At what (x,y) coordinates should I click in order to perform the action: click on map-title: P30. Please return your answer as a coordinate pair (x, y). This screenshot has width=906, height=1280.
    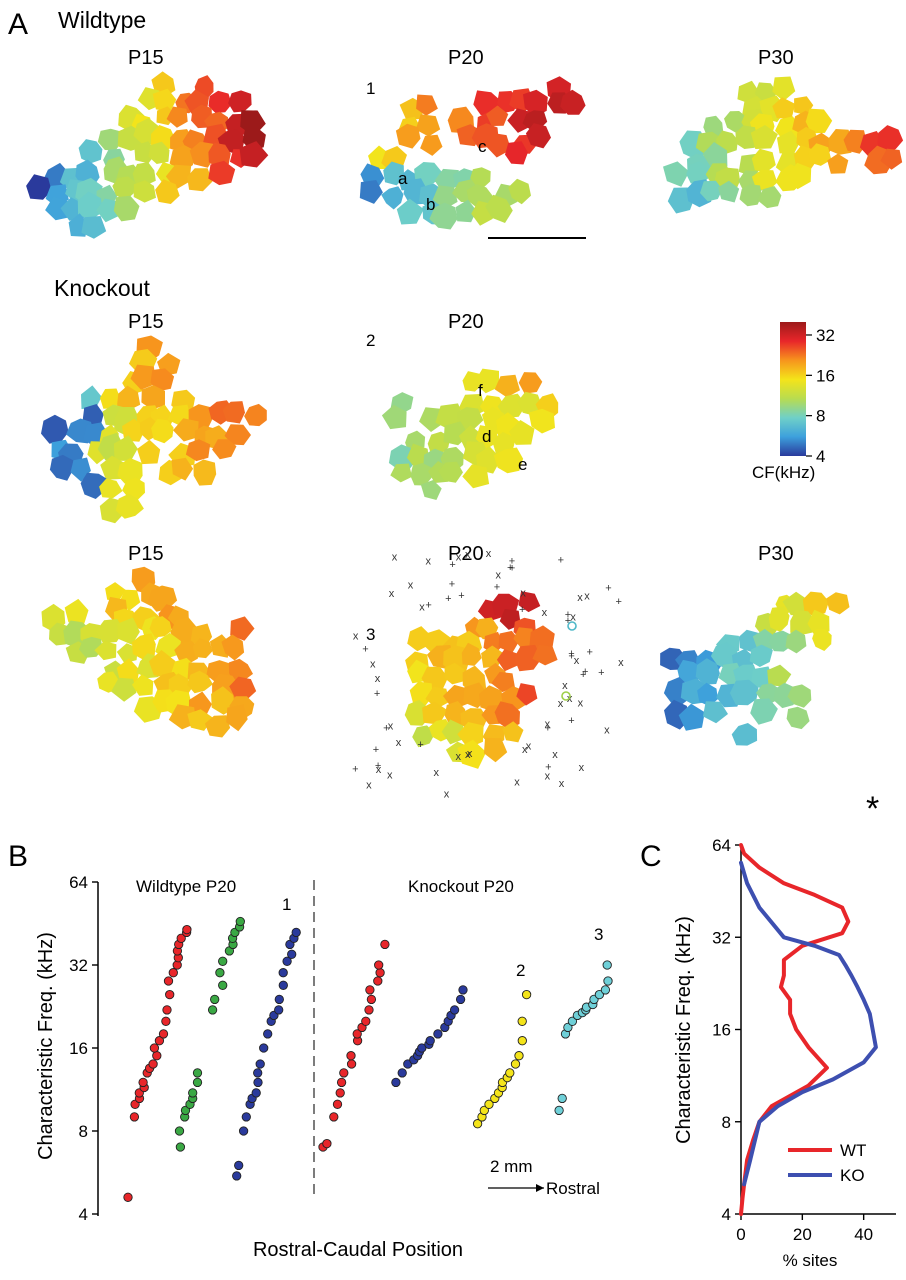
    Looking at the image, I should click on (776, 58).